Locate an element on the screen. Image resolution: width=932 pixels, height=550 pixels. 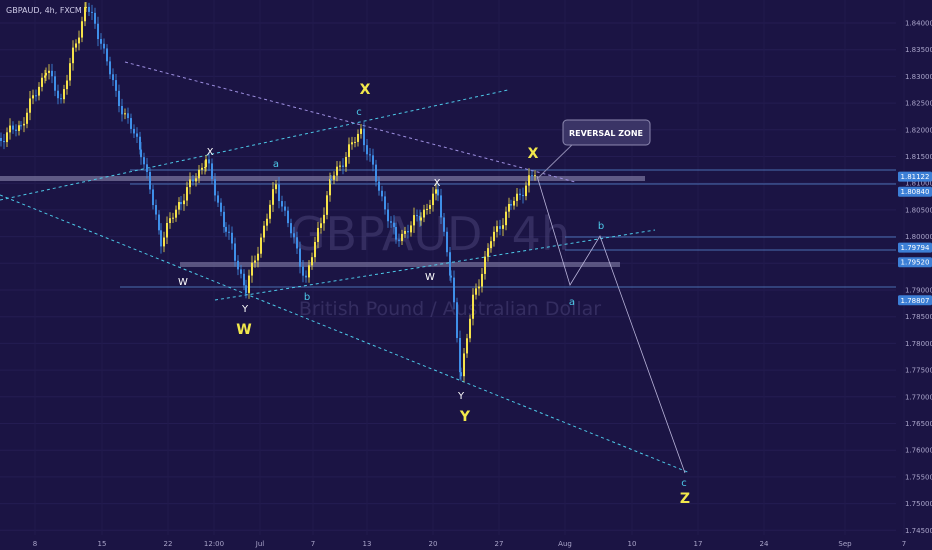
symbol-title: GBPAUD, 4h, FXCM is located at coordinates (44, 10).